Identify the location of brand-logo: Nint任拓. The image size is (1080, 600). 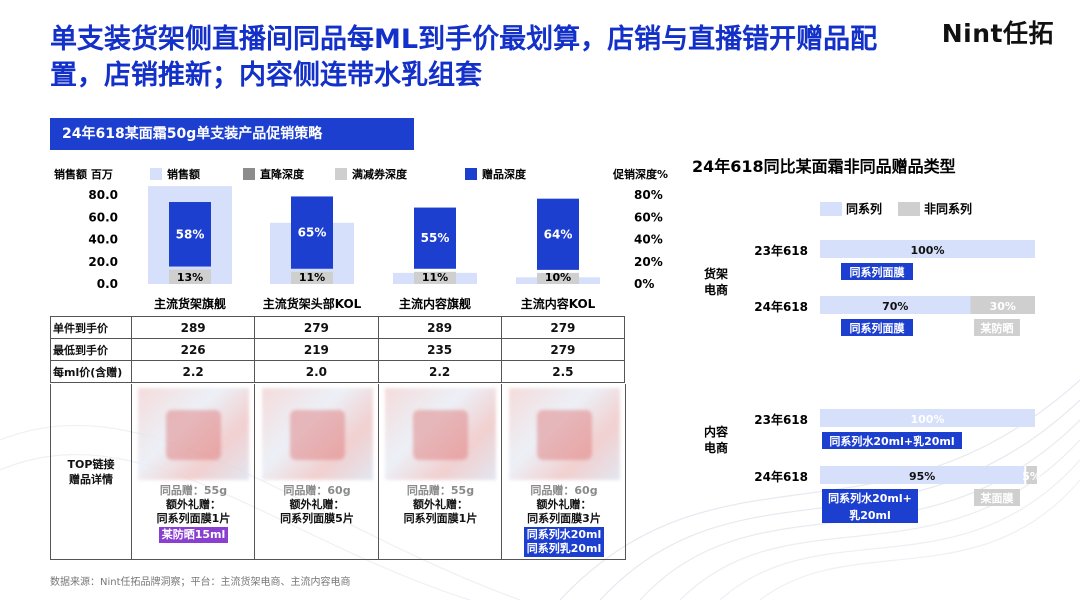
(997, 33).